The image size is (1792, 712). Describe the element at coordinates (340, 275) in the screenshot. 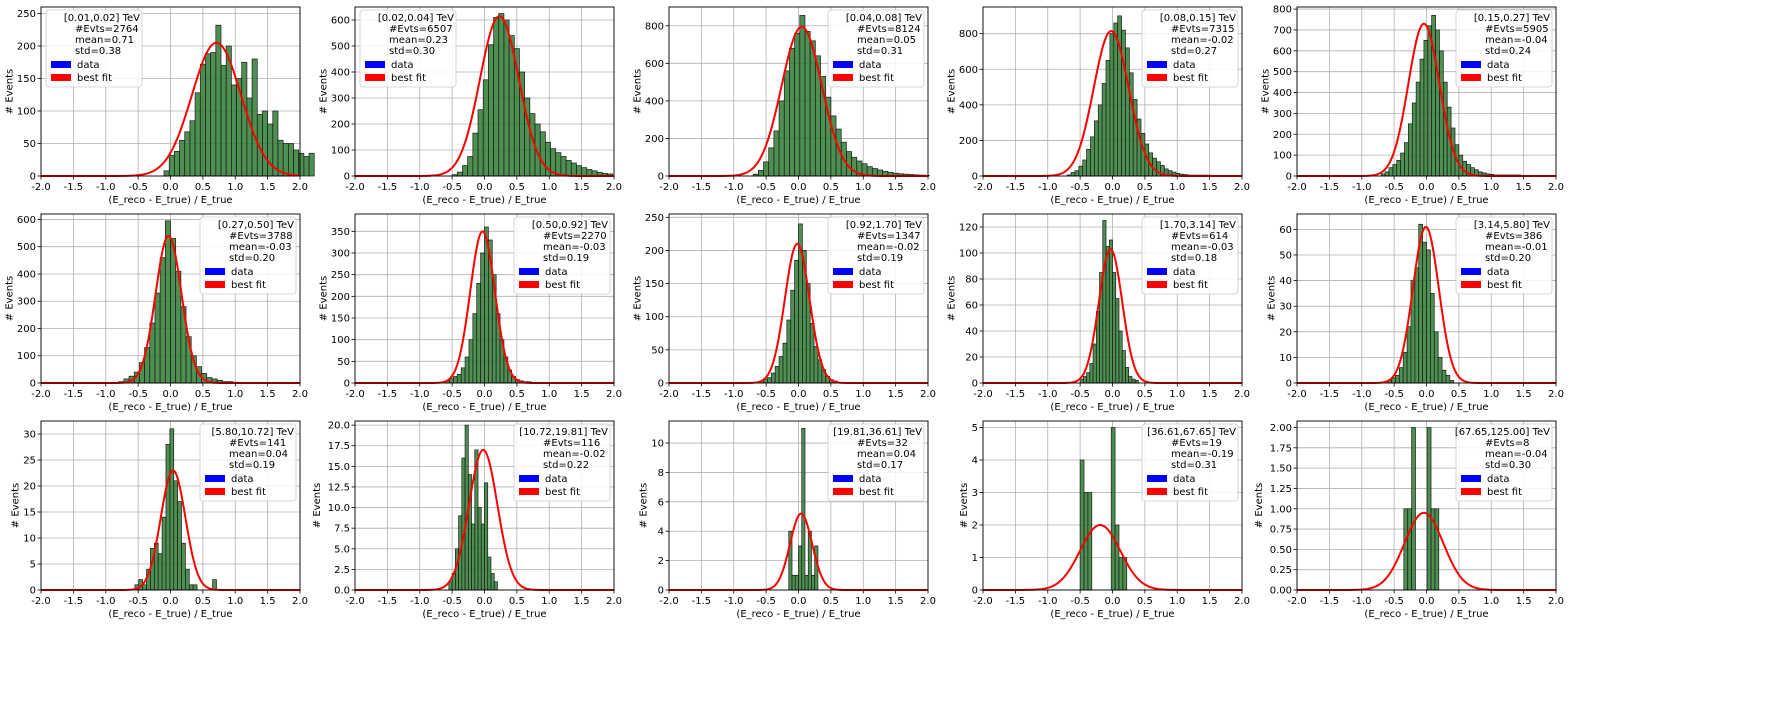

I see `y-tick-label: 250` at that location.